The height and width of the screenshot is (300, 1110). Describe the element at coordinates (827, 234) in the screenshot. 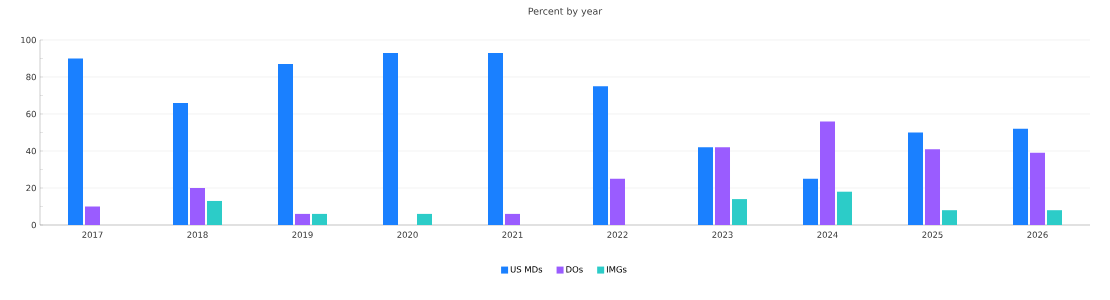

I see `x-tick-label: 2024` at that location.